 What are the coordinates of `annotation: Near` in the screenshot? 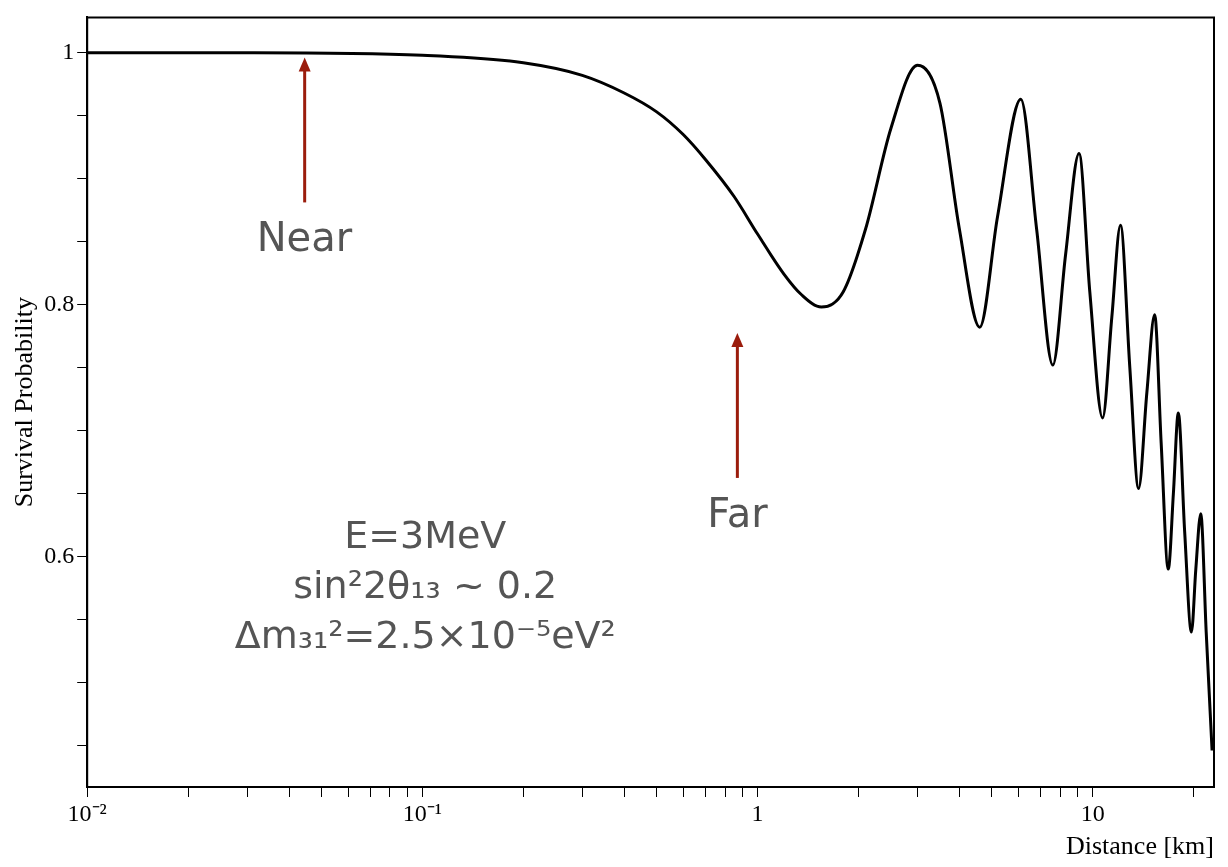 It's located at (304, 237).